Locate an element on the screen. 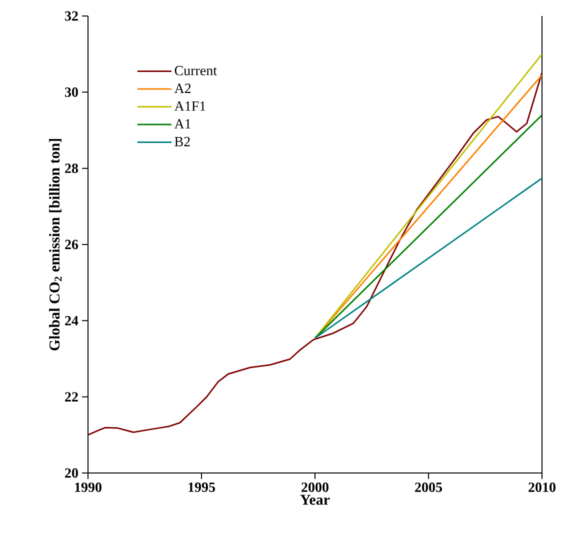 This screenshot has height=539, width=561. legend-label: A1F1 is located at coordinates (190, 106).